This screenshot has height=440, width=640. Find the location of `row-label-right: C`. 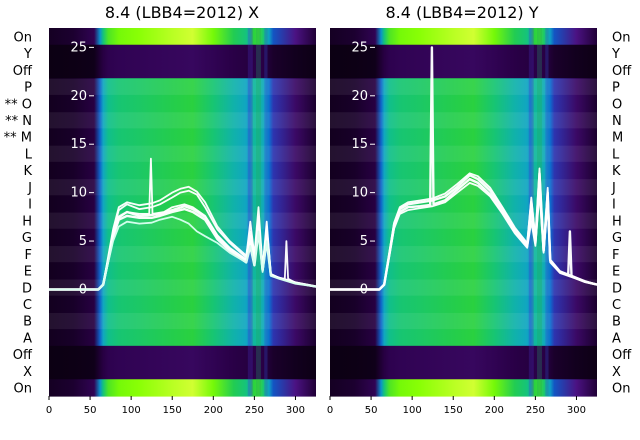

row-label-right: C is located at coordinates (616, 305).